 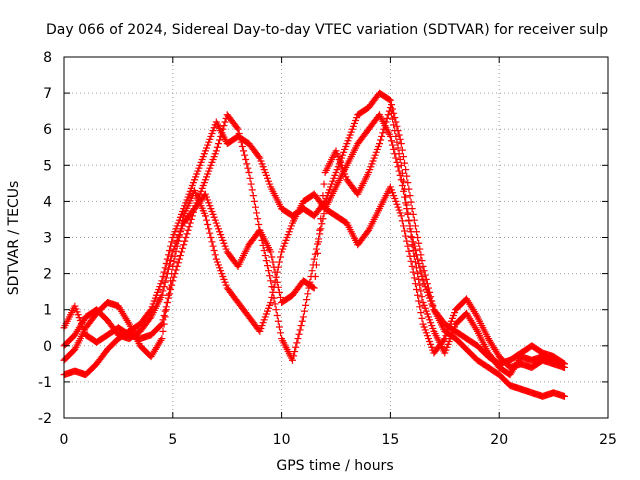 I want to click on y-tick-label: 3, so click(x=47, y=239).